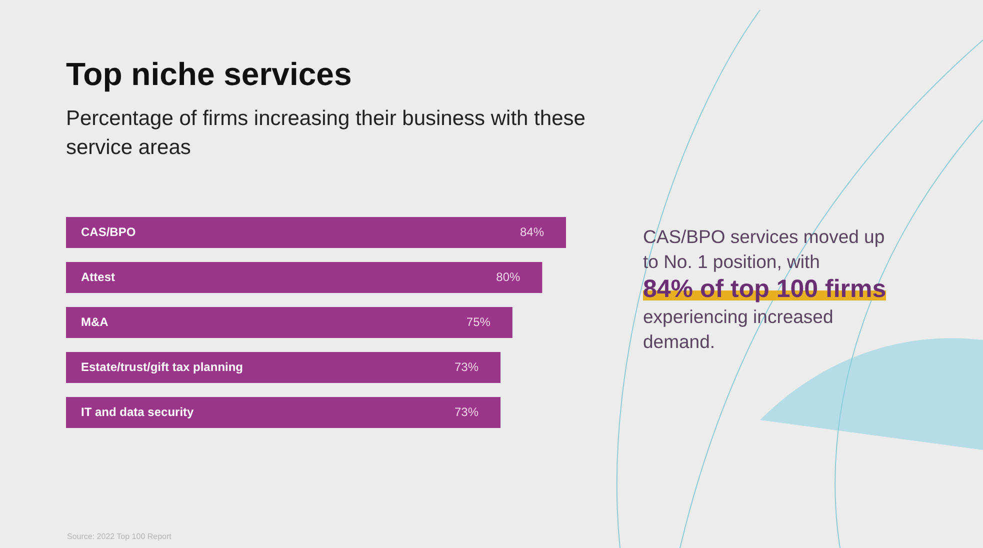  I want to click on chart-subtitle: Percentage of firms increasing their business with these service areas, so click(326, 133).